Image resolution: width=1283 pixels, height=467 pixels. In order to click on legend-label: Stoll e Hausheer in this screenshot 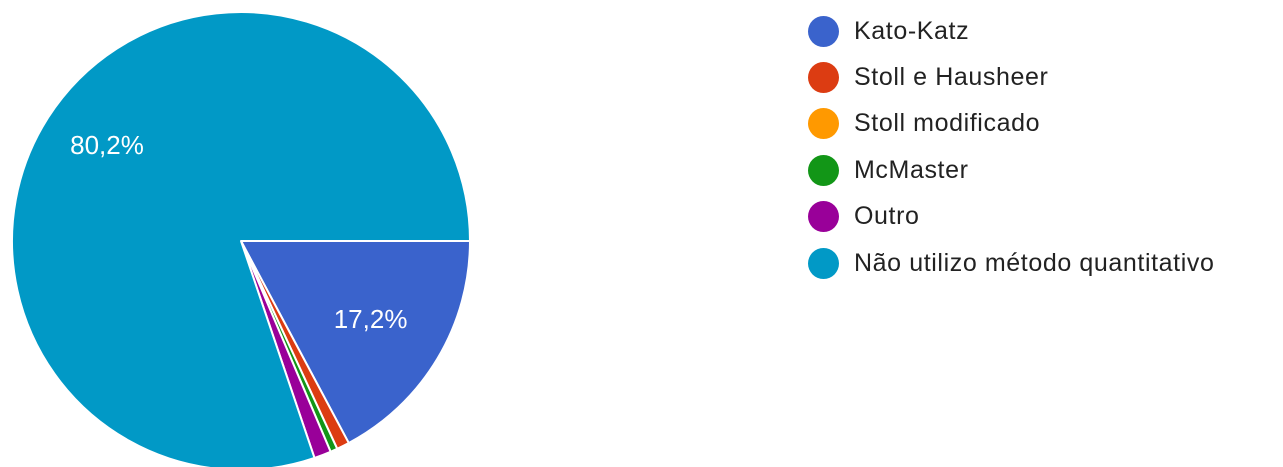, I will do `click(951, 77)`.